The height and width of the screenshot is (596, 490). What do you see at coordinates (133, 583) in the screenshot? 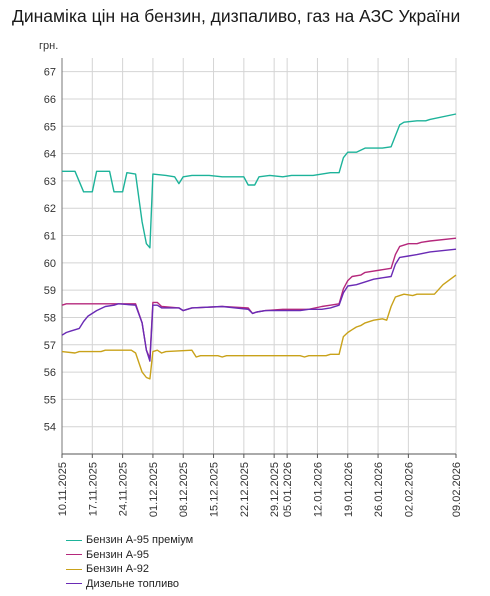
I see `legend-label: Дизельне топливо` at bounding box center [133, 583].